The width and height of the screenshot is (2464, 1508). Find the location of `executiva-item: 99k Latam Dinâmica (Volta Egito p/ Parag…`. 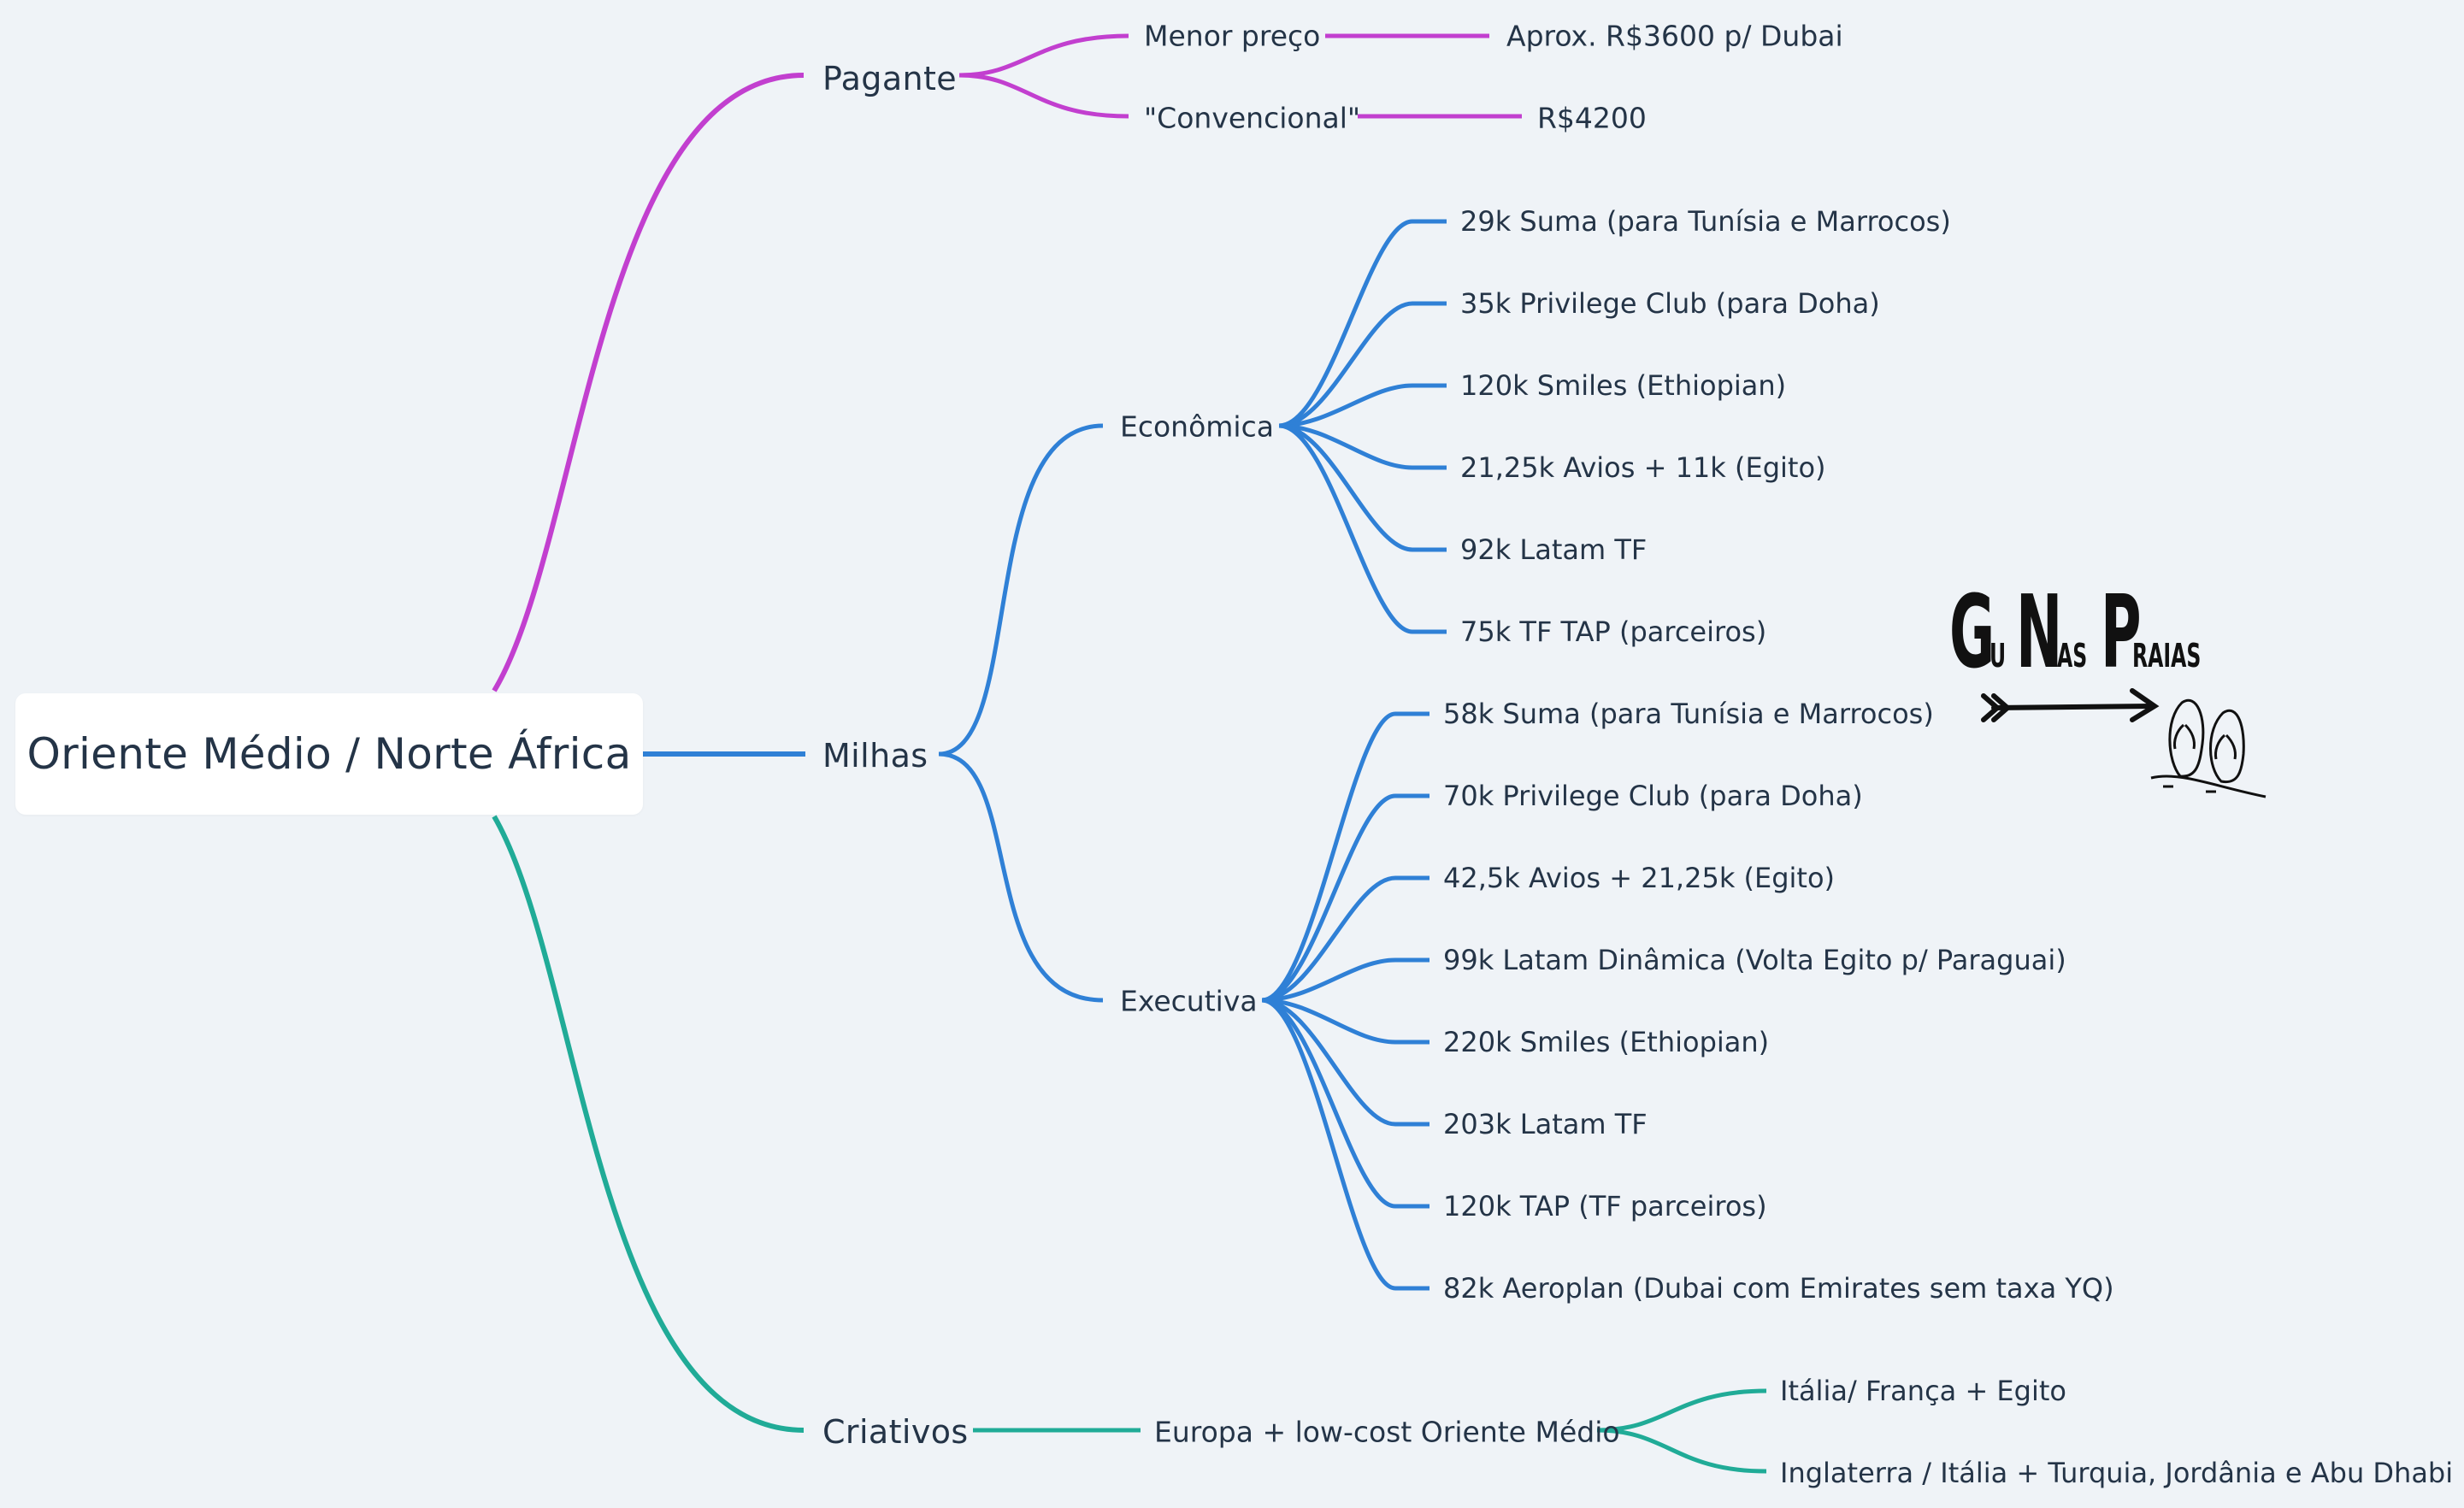

executiva-item: 99k Latam Dinâmica (Volta Egito p/ Parag… is located at coordinates (1755, 960).